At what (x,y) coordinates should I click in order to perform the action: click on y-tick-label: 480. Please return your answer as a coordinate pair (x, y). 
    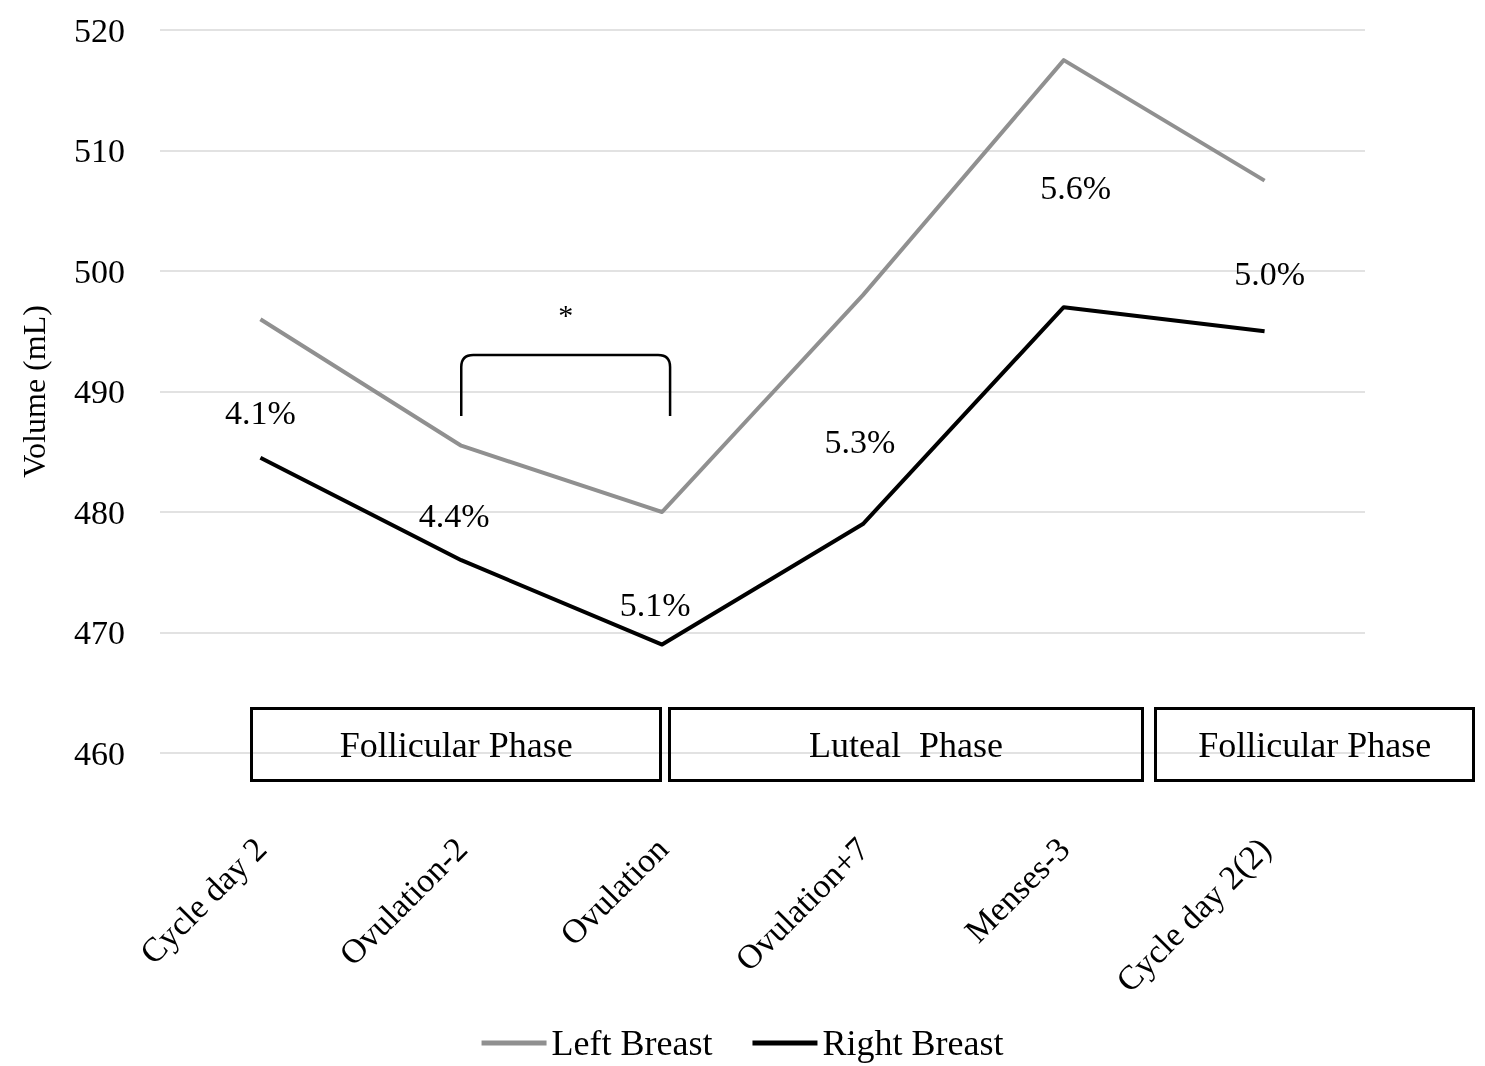
    Looking at the image, I should click on (99, 512).